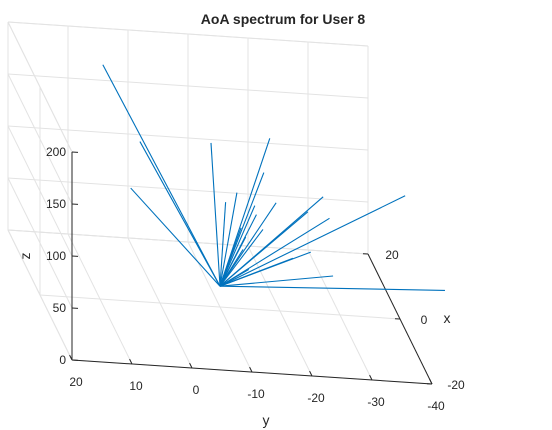 The height and width of the screenshot is (430, 552). I want to click on z-tick-label: 50, so click(60, 308).